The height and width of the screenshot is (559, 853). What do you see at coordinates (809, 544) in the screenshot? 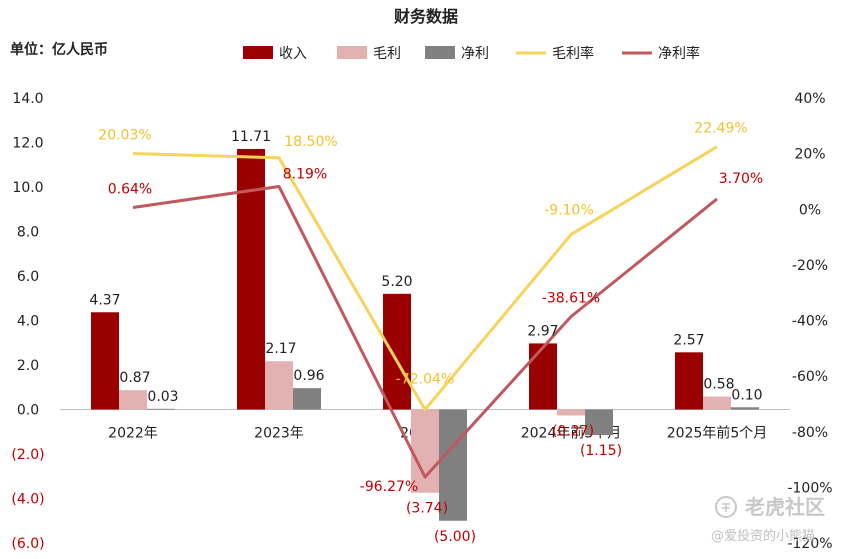
I see `right-tick-label: -120%` at bounding box center [809, 544].